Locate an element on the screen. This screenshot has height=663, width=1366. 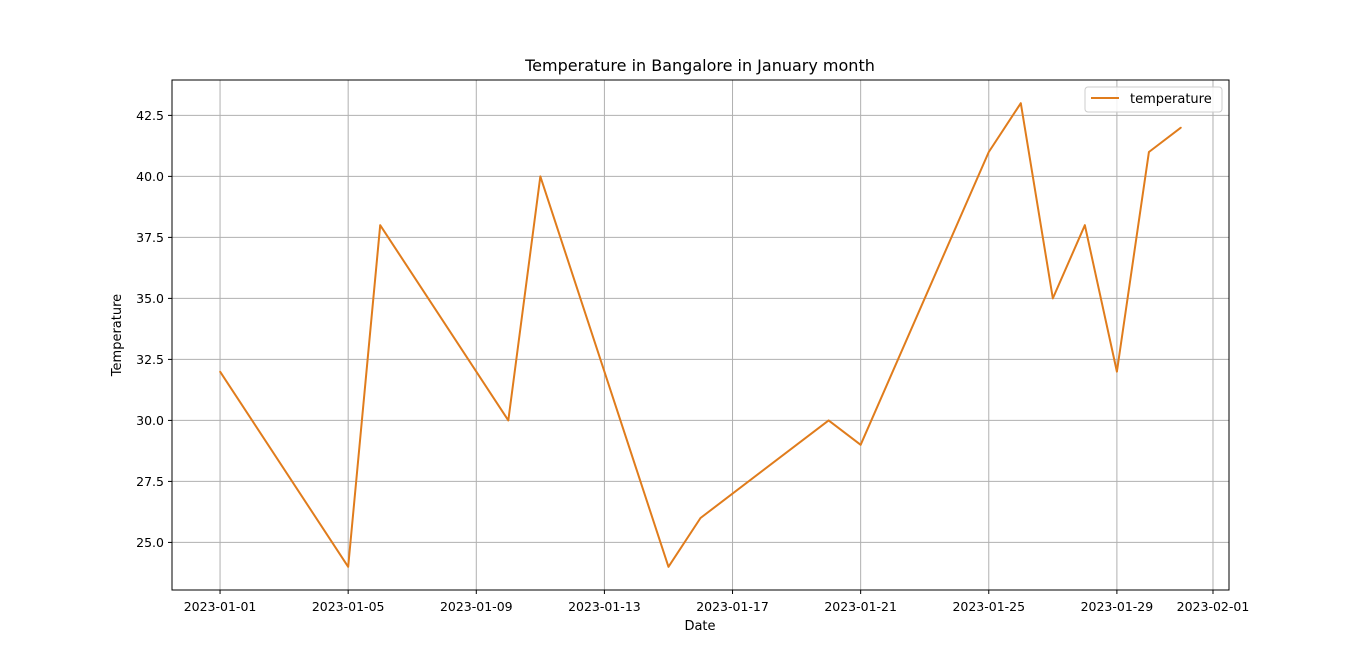
y-tick-label: 40.0 is located at coordinates (150, 176).